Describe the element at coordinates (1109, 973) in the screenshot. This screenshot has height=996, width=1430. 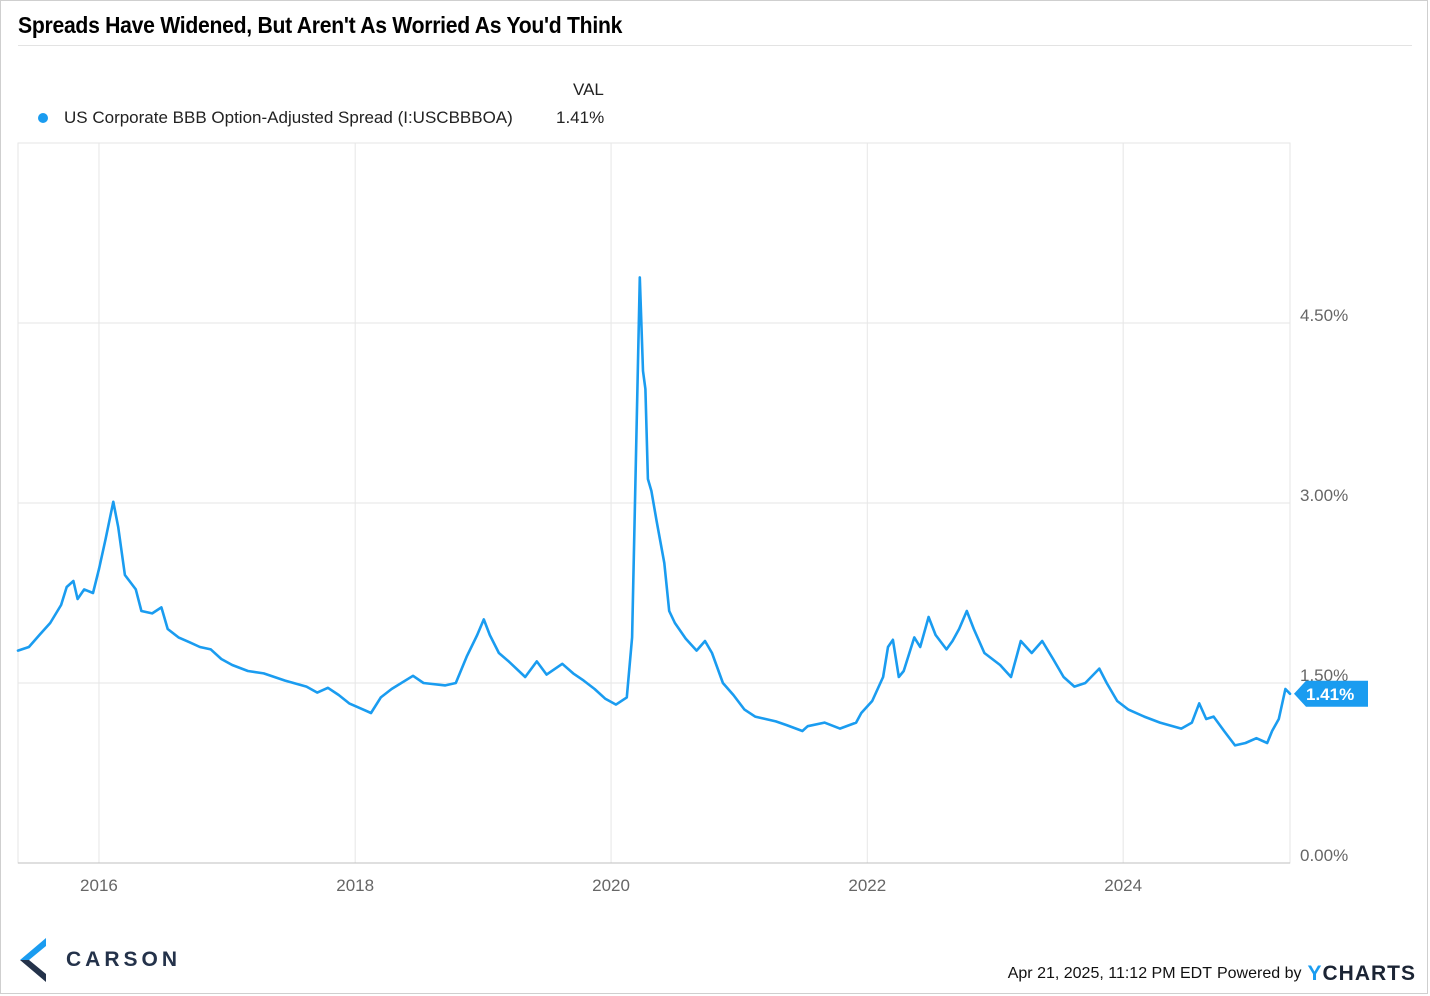
I see `footer-timestamp: Apr 21, 2025, 11:12 PM EDT` at that location.